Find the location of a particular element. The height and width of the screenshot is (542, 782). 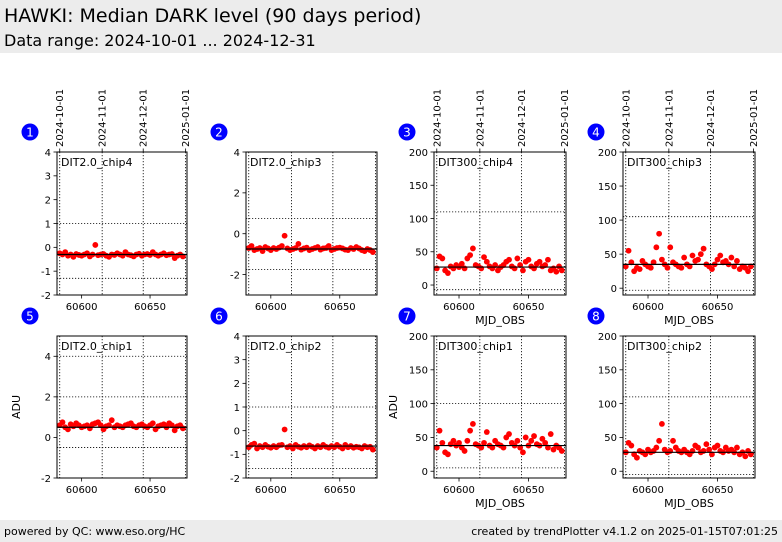

panel-number: 7 is located at coordinates (407, 316).